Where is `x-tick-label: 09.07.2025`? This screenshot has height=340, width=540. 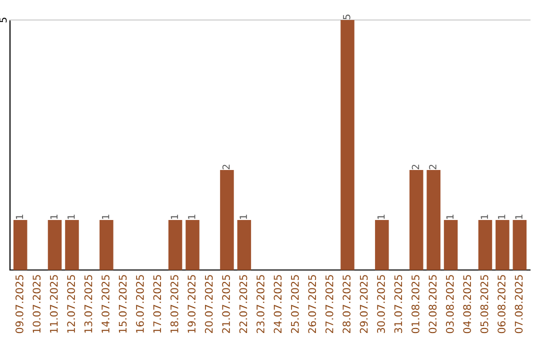 x-tick-label: 09.07.2025 is located at coordinates (19, 304).